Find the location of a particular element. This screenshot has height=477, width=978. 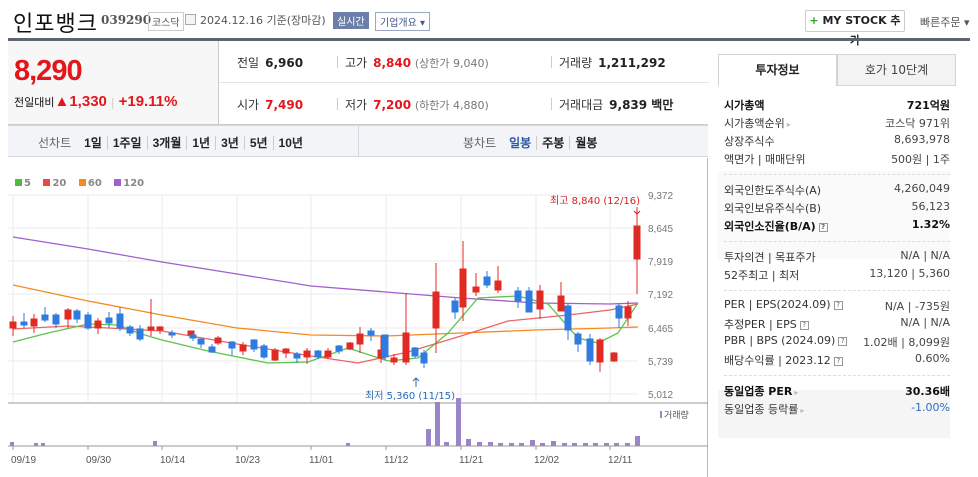

volume-legend: 거래량 is located at coordinates (676, 415).